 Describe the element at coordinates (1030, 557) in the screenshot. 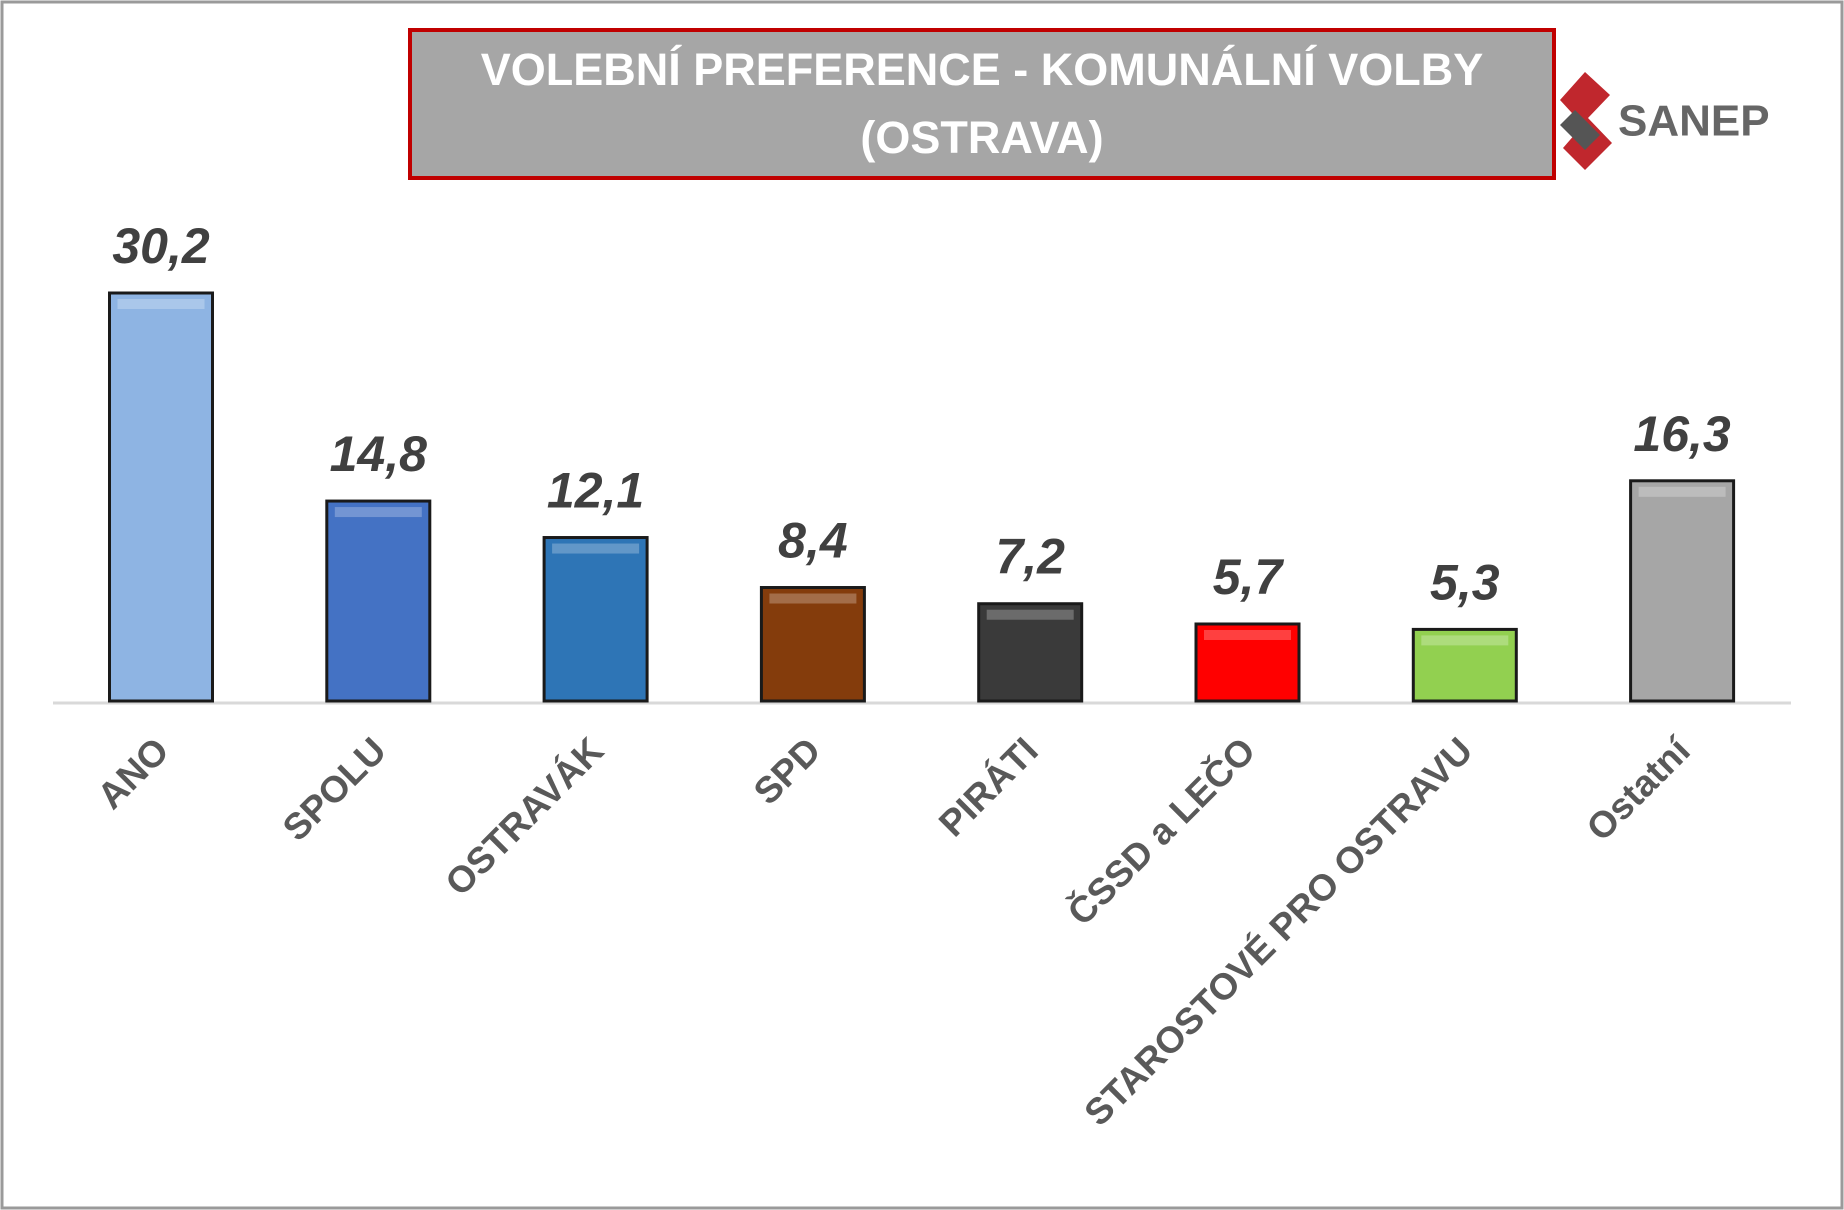

I see `value-label: 7,2` at that location.